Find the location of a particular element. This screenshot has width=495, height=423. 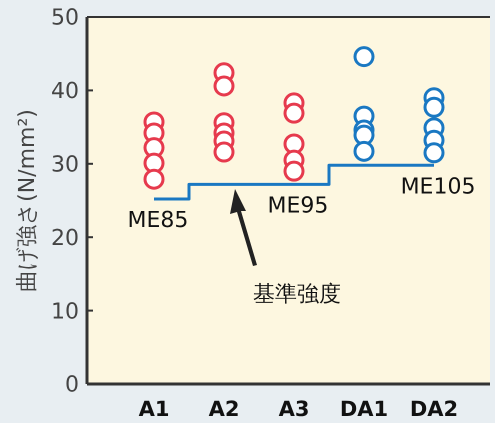

y-tick-label: 40 is located at coordinates (65, 91).